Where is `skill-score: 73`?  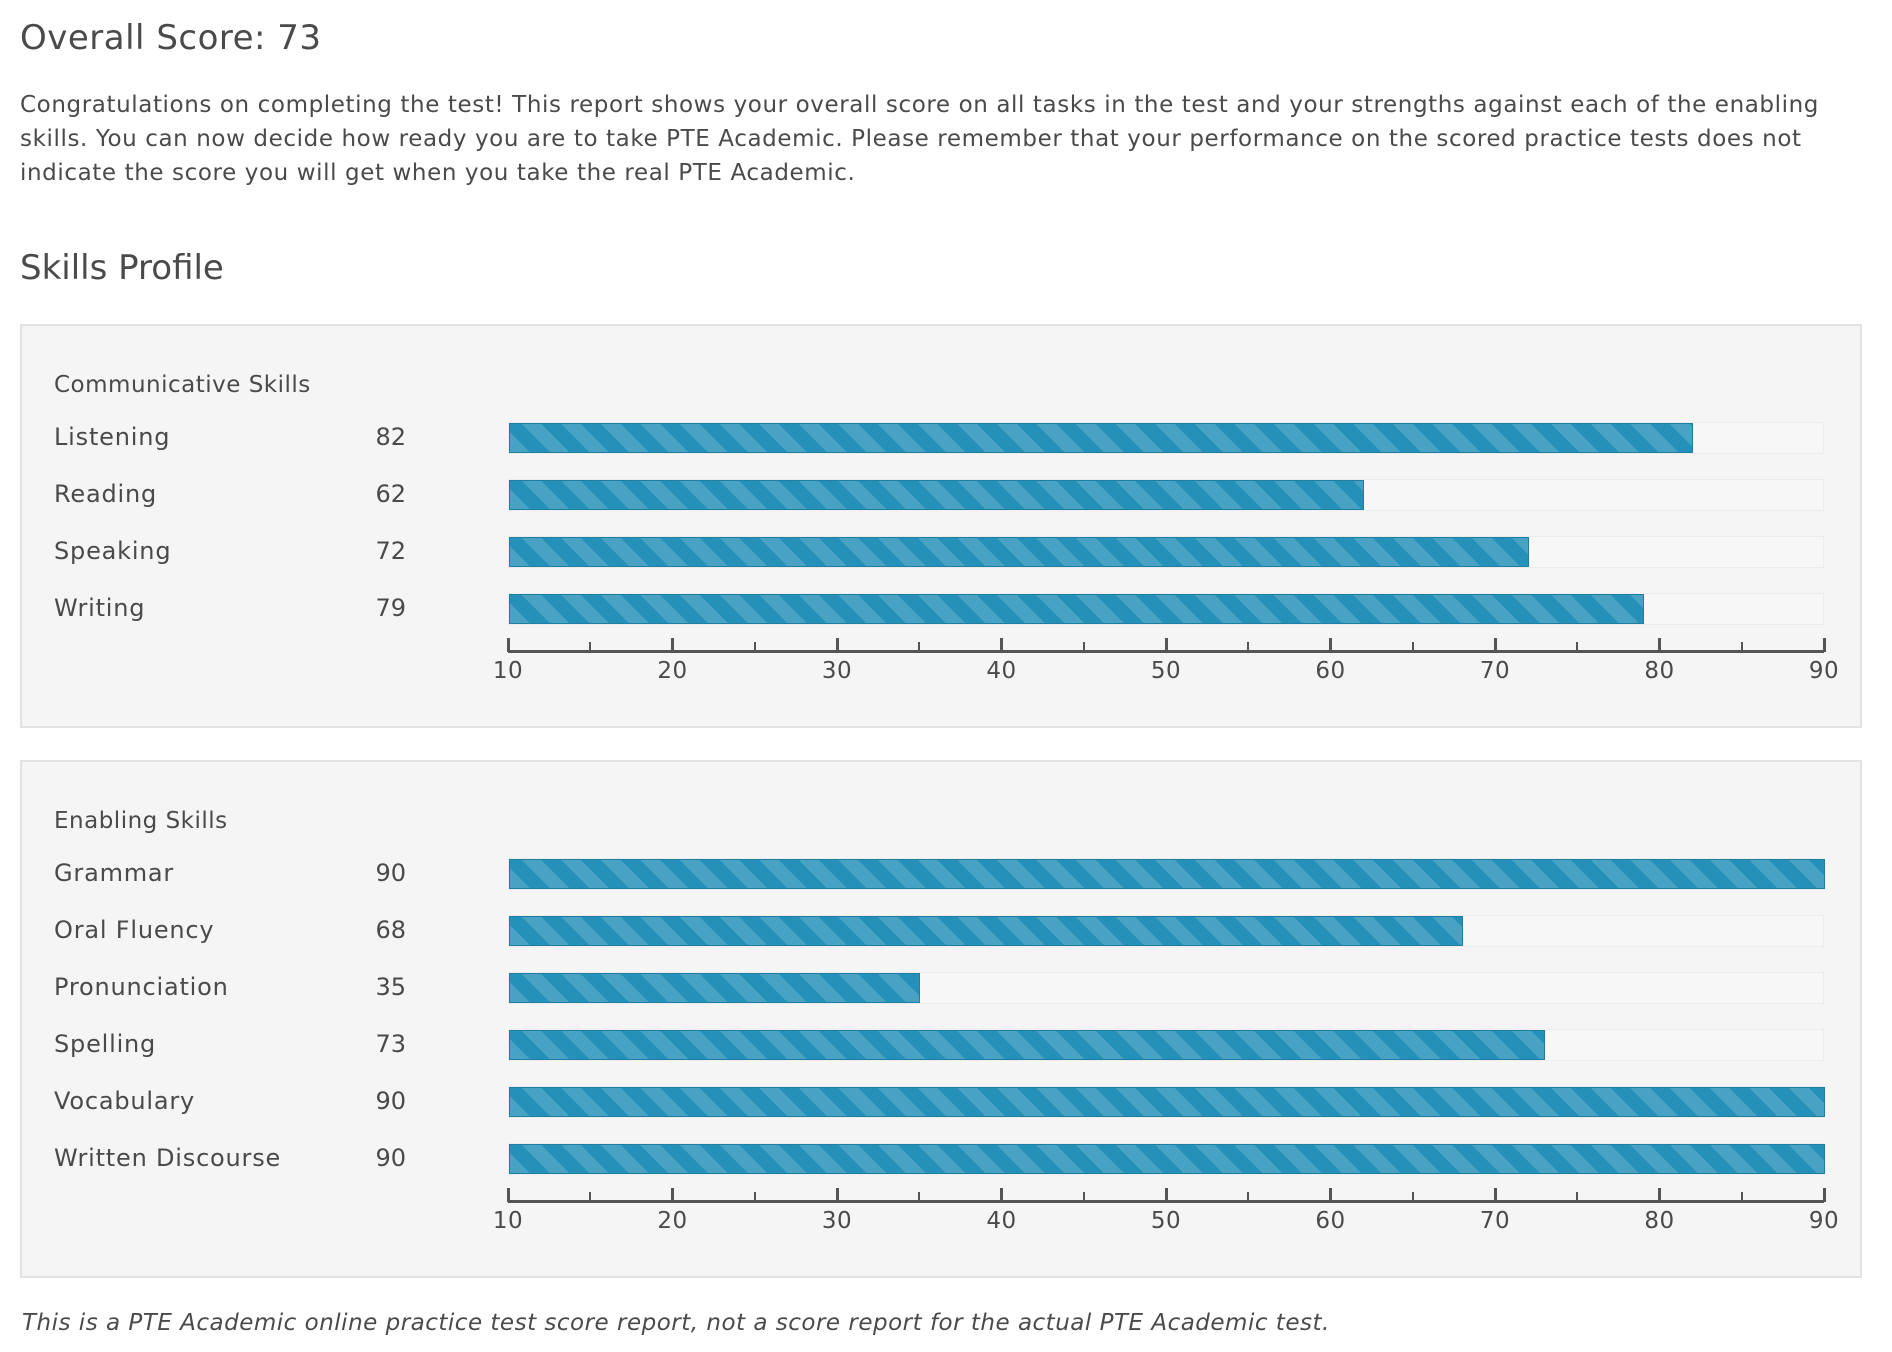
skill-score: 73 is located at coordinates (390, 1044).